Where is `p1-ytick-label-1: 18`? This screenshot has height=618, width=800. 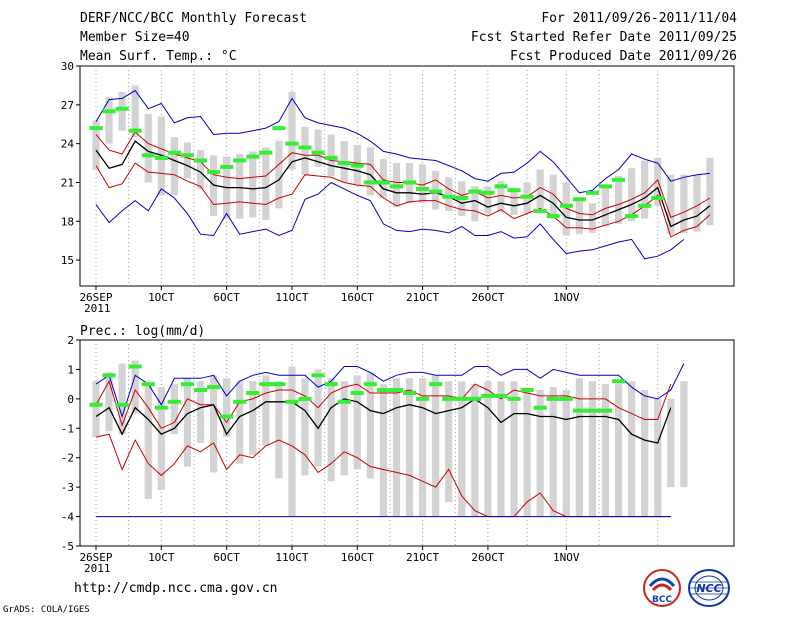
p1-ytick-label-1: 18 is located at coordinates (67, 221).